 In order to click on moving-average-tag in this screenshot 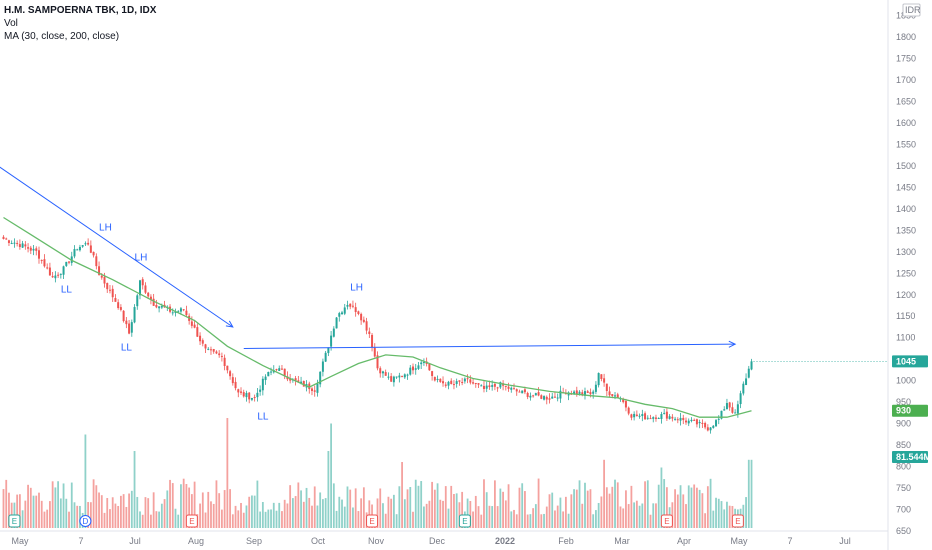, I will do `click(910, 410)`.